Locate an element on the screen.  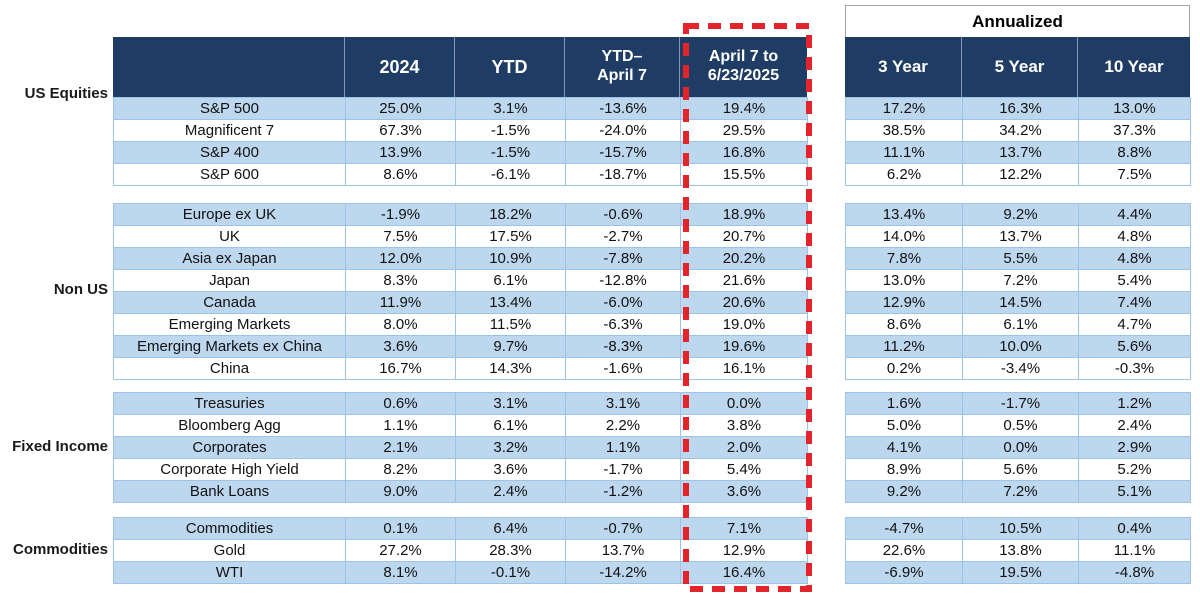
table-row: Bank Loans 9.0% 2.4% -1.2% 3.6% is located at coordinates (460, 491).